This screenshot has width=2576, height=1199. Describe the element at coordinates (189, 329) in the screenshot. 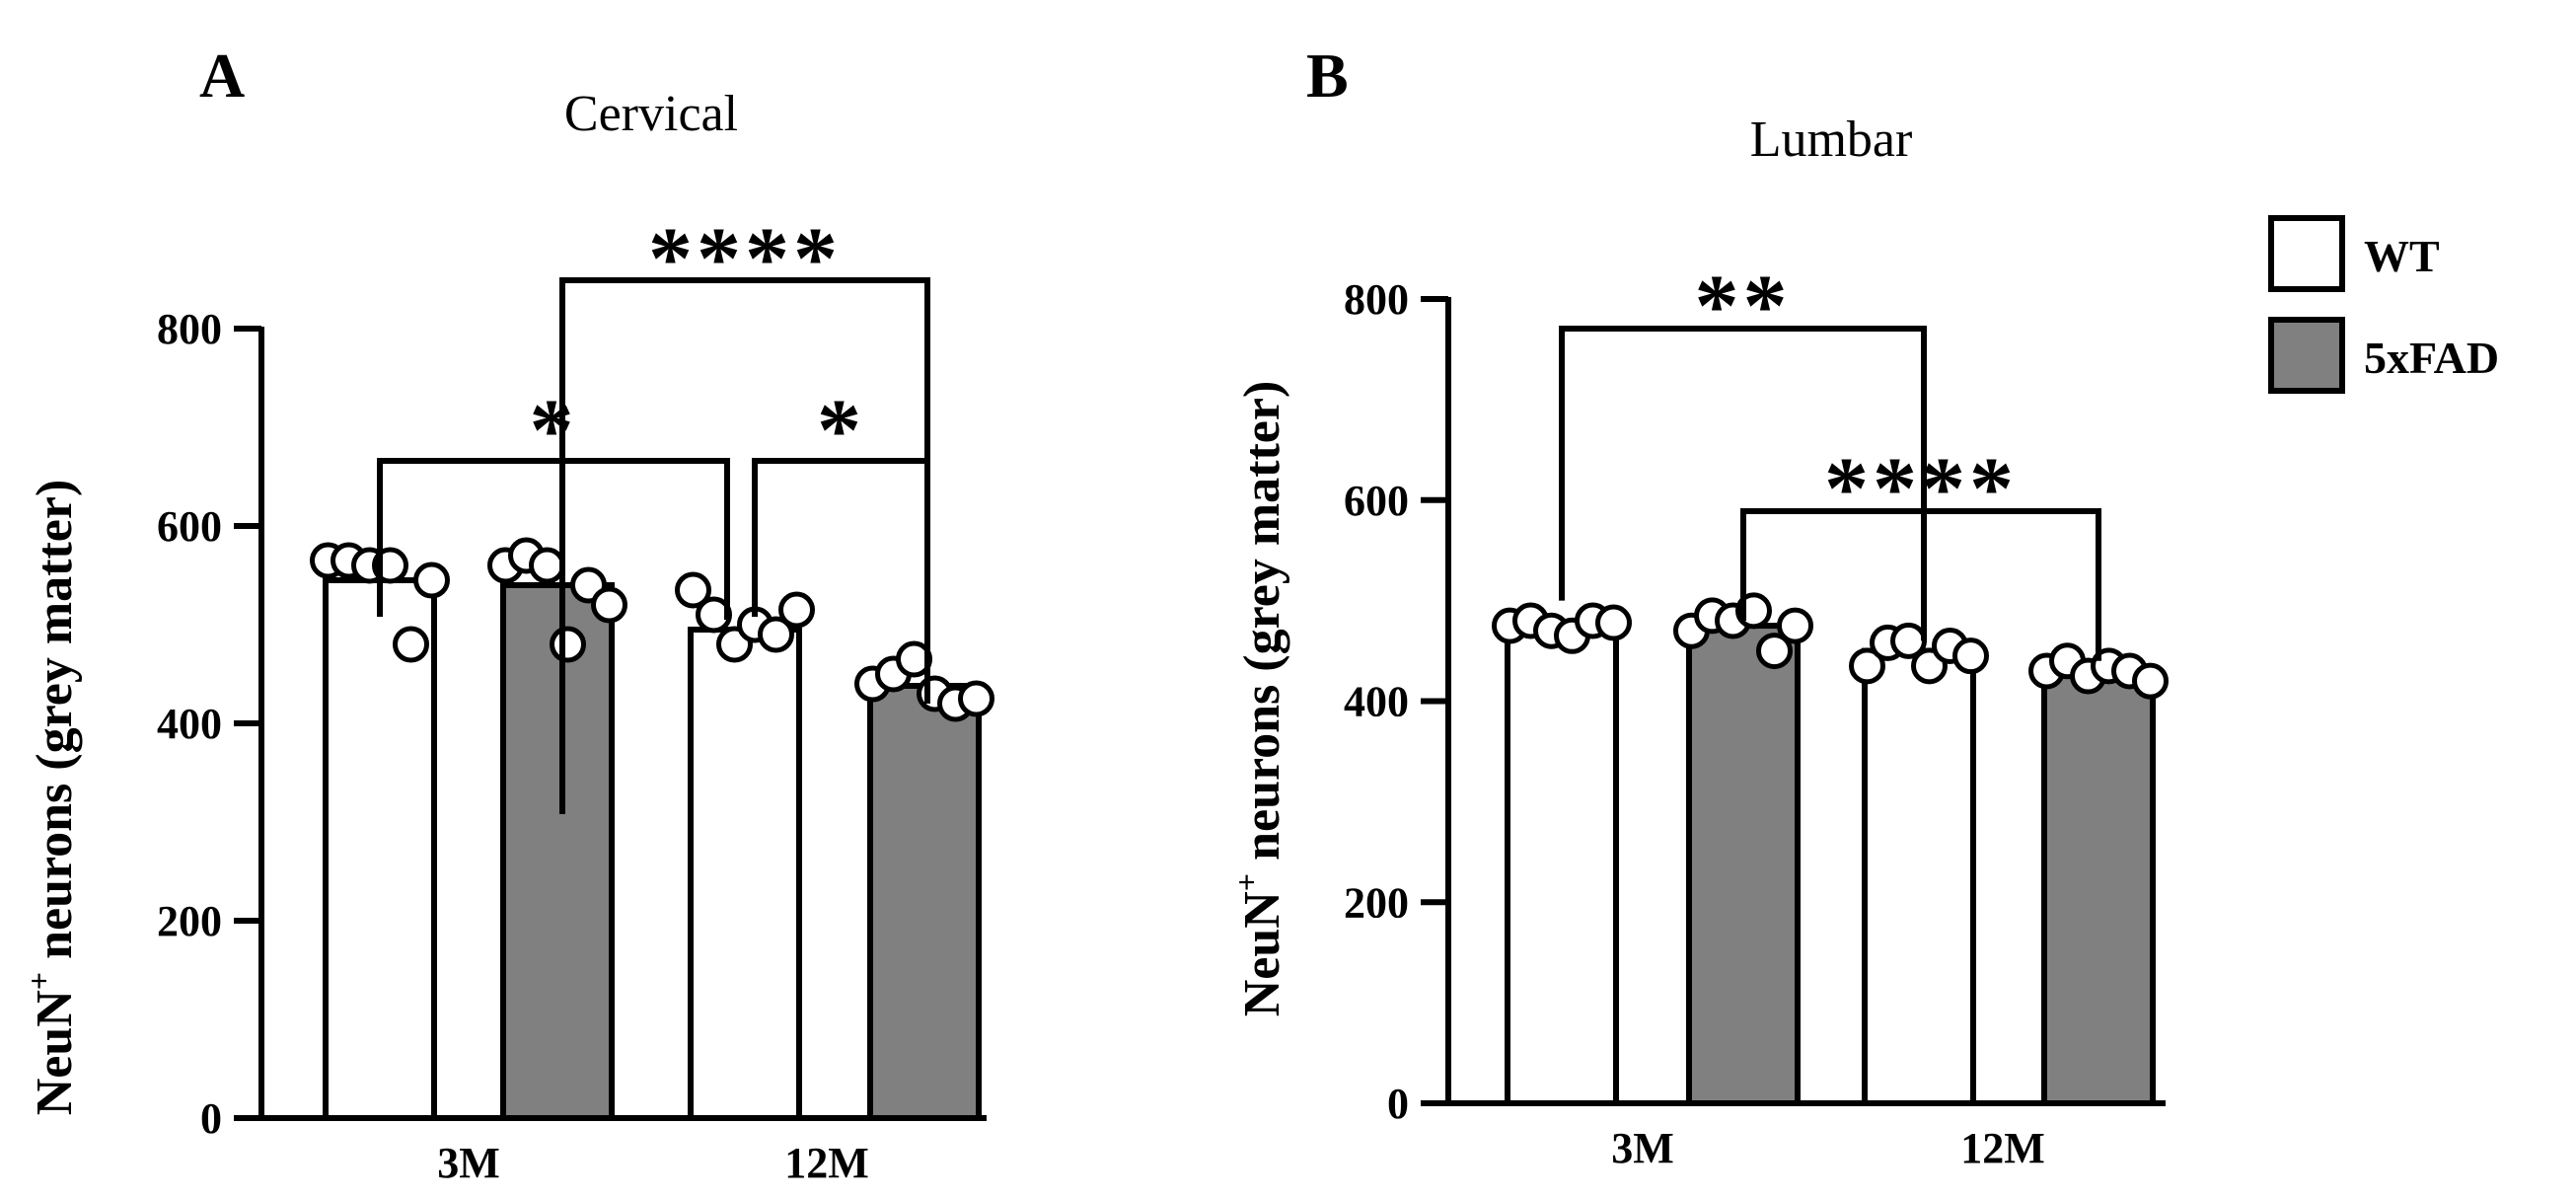

I see `panel-a-ytick-label-4: 800` at that location.